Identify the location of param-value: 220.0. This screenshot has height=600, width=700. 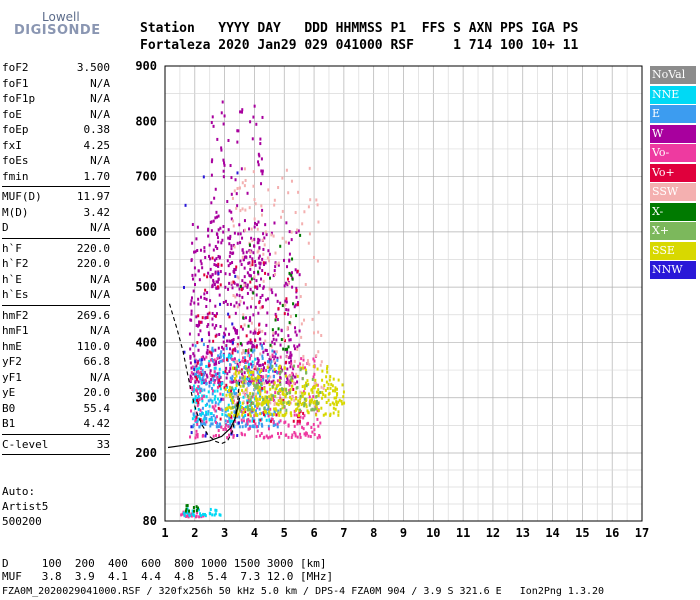
(93, 263).